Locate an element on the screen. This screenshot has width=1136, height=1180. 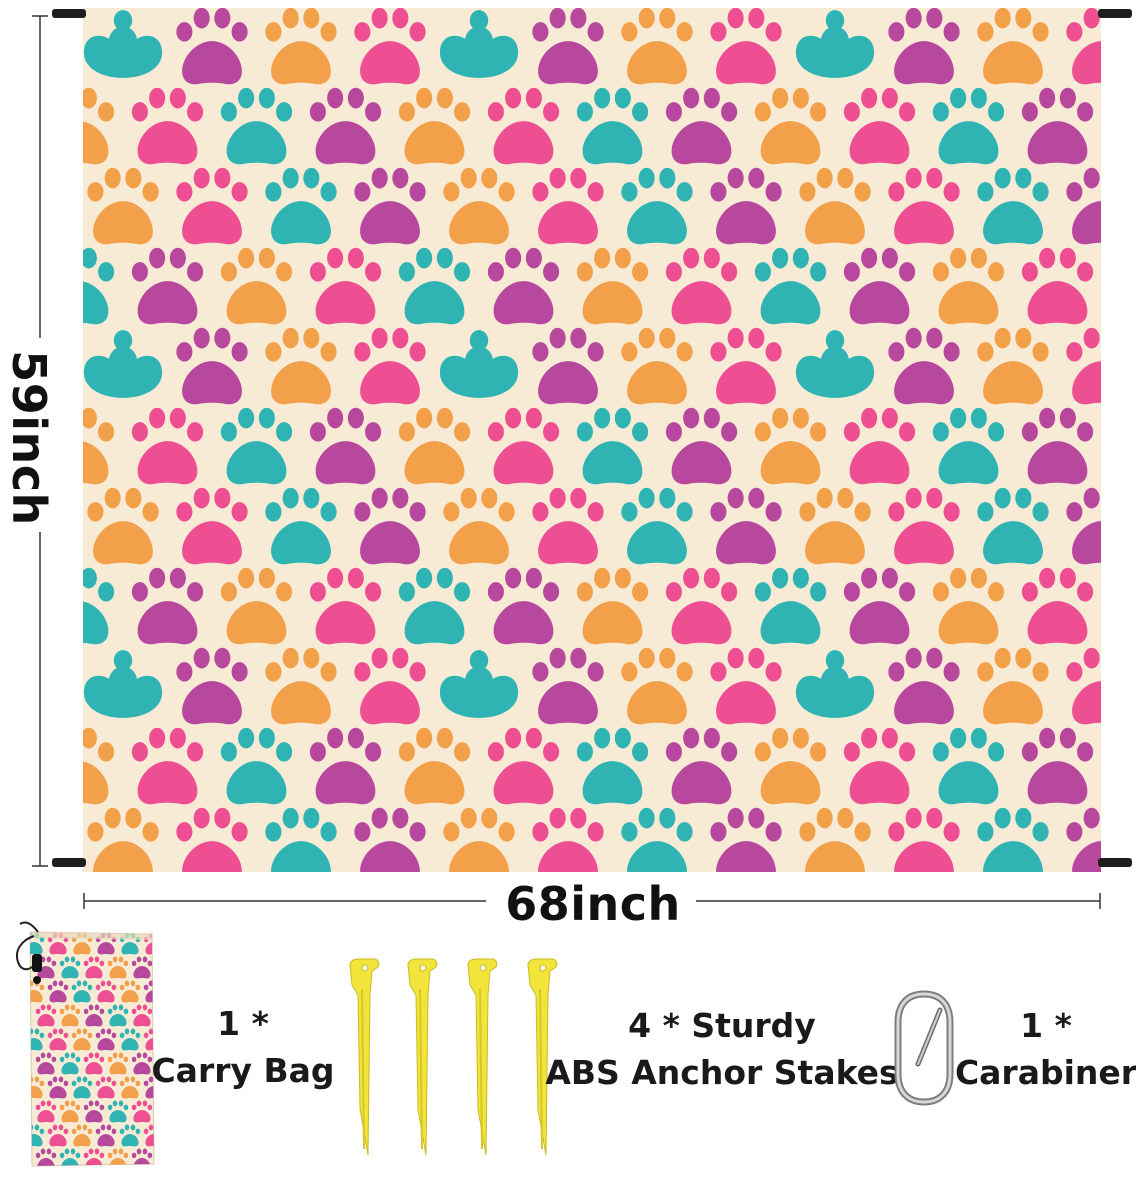
anchor-stakes is located at coordinates (453, 1057).